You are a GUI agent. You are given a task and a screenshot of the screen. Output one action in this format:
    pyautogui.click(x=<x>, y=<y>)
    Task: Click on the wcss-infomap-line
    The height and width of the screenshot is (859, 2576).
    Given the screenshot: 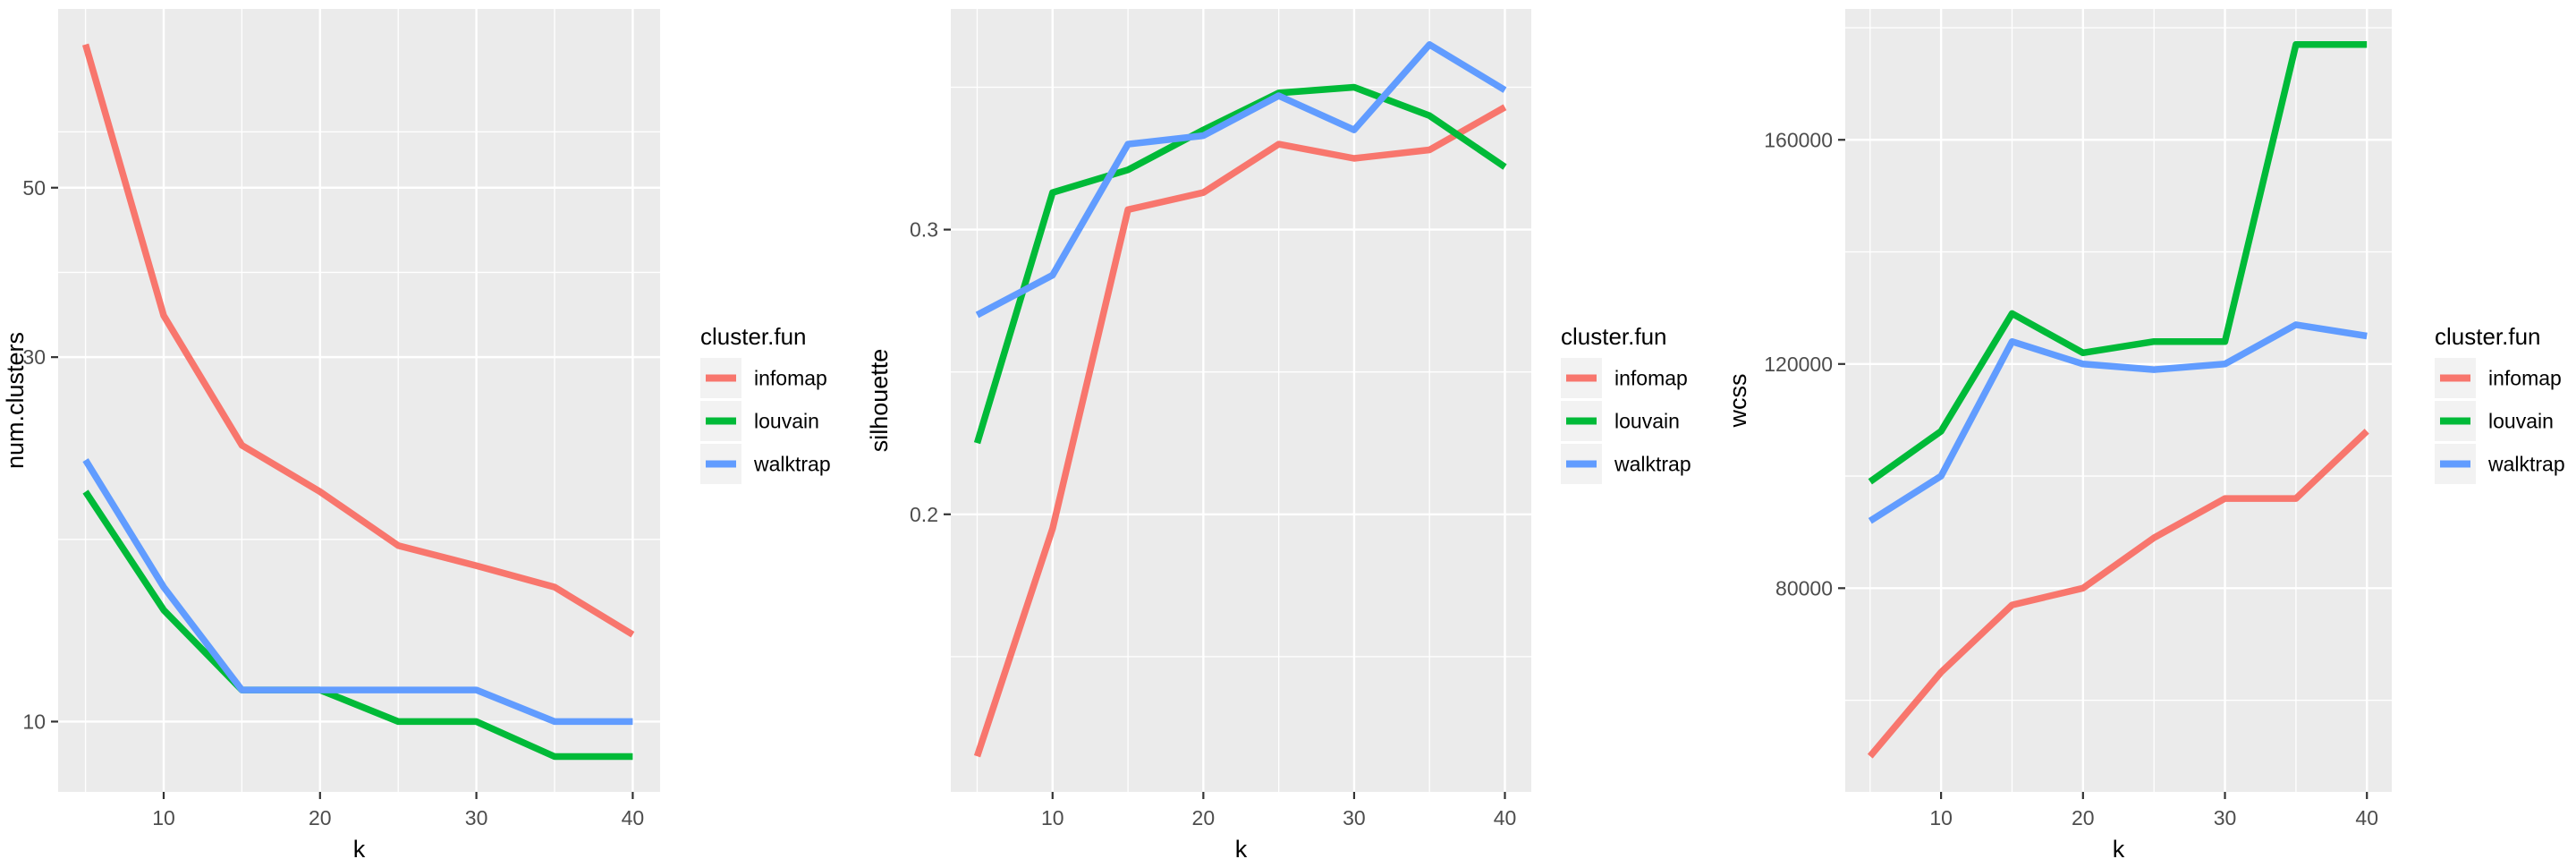 What is the action you would take?
    pyautogui.click(x=2118, y=594)
    